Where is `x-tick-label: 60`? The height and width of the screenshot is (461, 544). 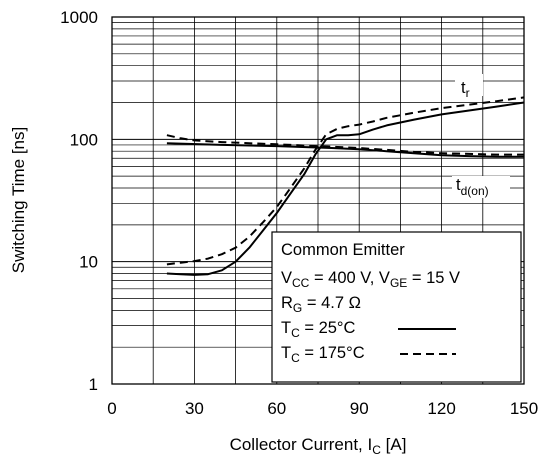
x-tick-label: 60 is located at coordinates (276, 408).